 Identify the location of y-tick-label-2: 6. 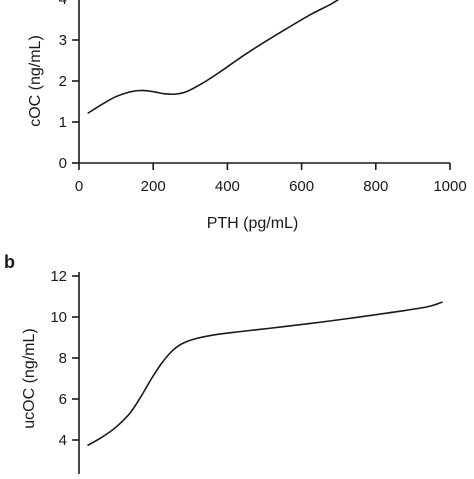
(63, 399).